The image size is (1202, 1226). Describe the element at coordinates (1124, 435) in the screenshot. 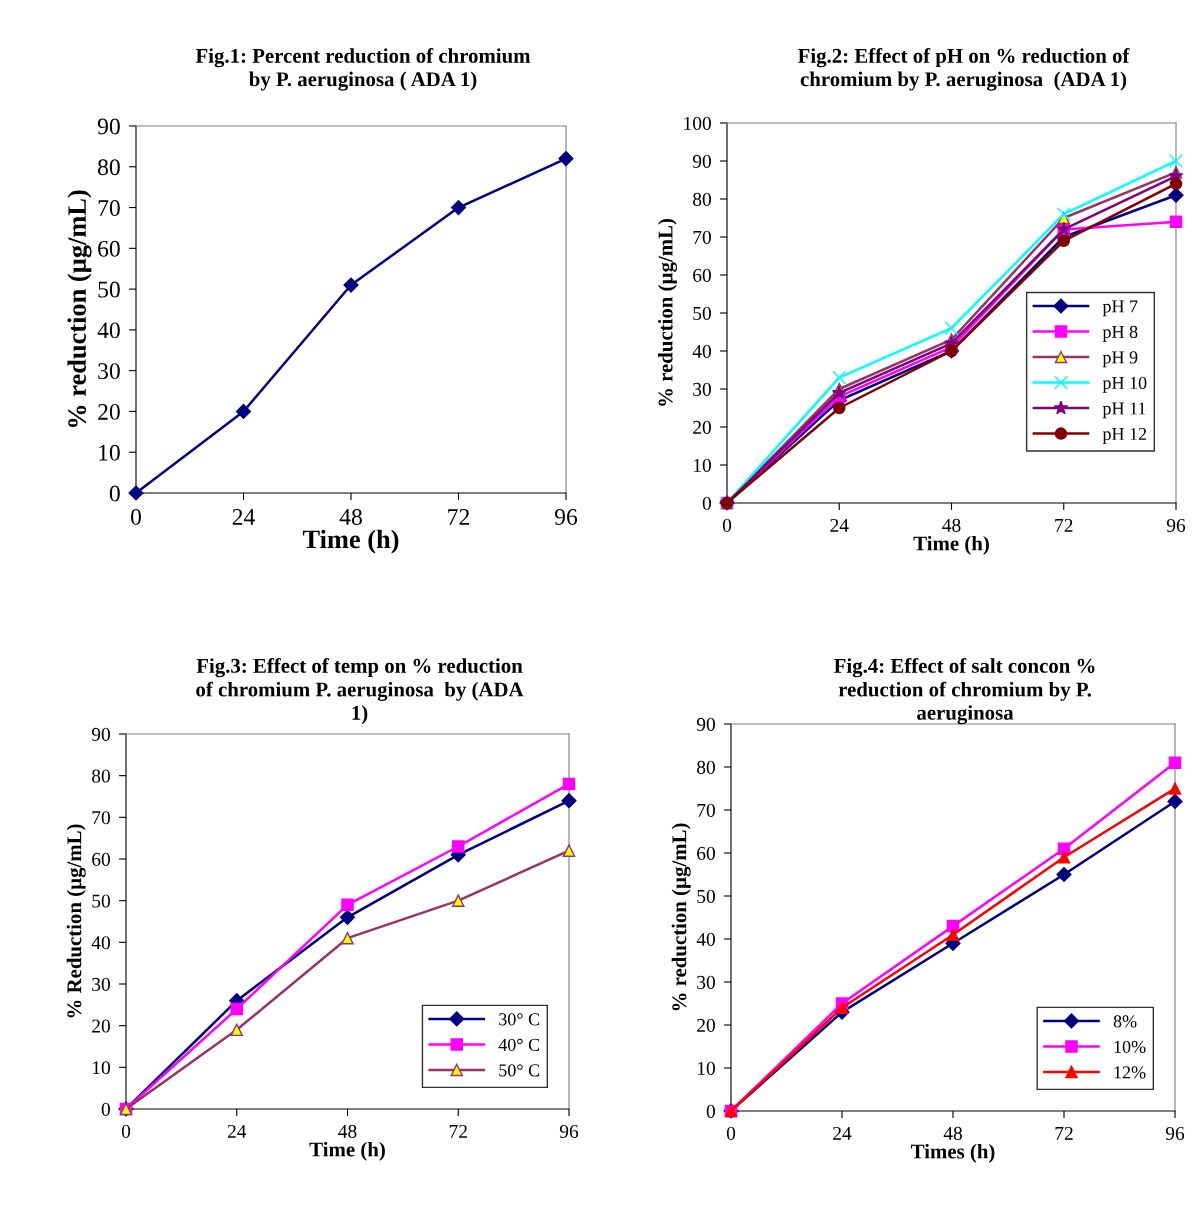

I see `legend-label: pH 12` at that location.